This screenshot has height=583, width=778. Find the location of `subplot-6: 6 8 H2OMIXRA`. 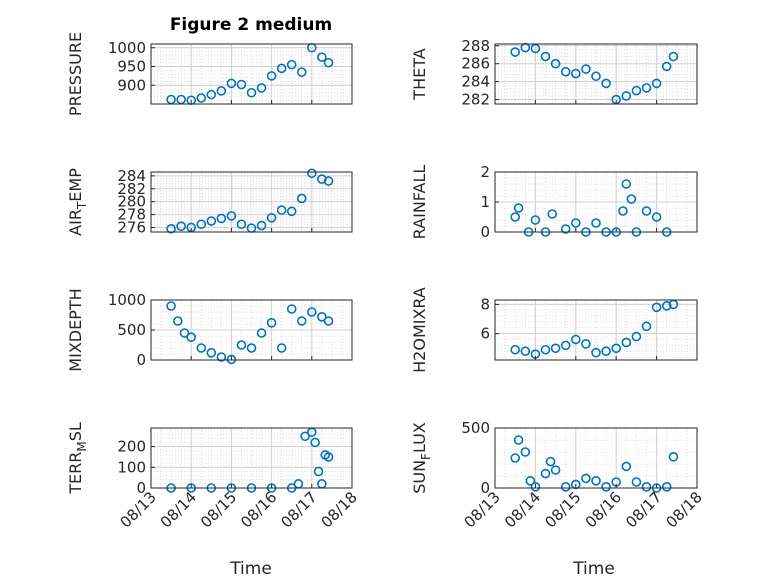

subplot-6: 6 8 H2OMIXRA is located at coordinates (554, 330).